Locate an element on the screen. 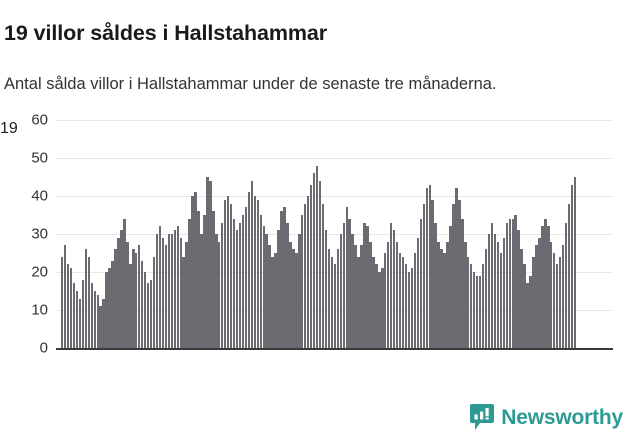 The height and width of the screenshot is (439, 631). newsworthy-logo: Newsworthy is located at coordinates (546, 417).